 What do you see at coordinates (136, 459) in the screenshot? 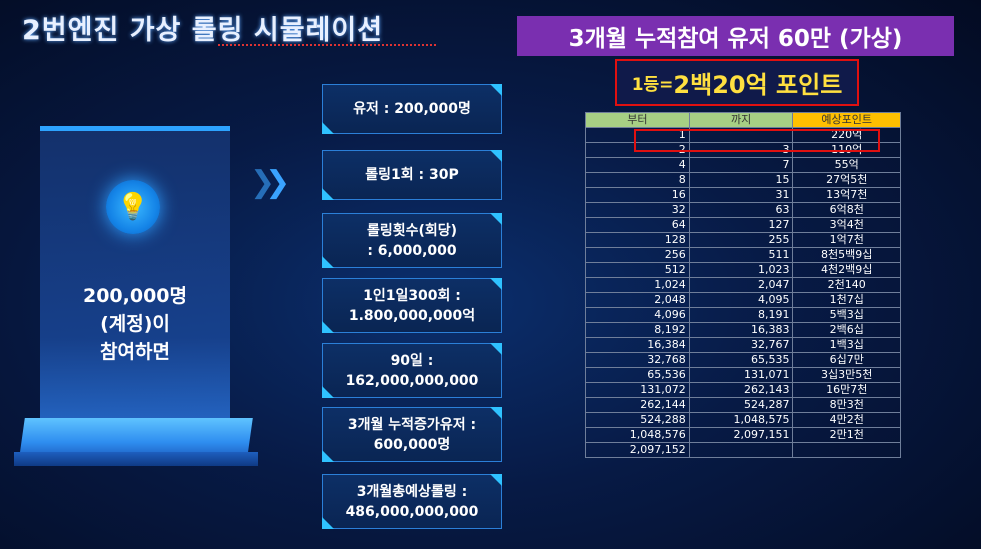
I see `platform-base` at bounding box center [136, 459].